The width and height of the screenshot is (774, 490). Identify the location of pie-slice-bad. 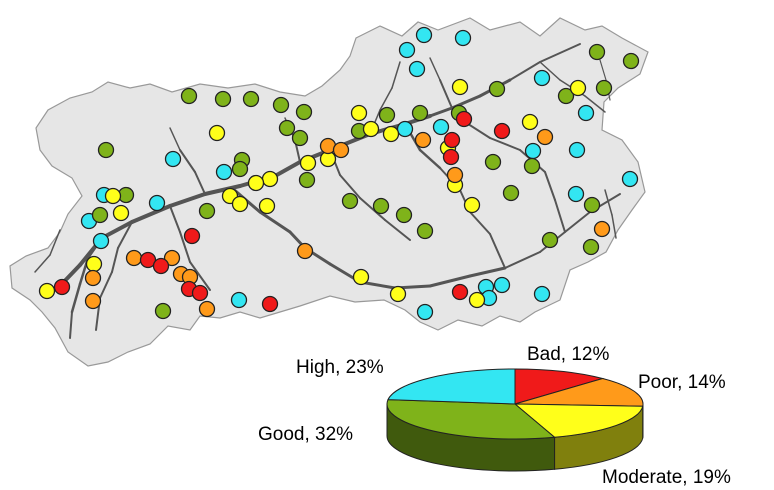
(559, 386).